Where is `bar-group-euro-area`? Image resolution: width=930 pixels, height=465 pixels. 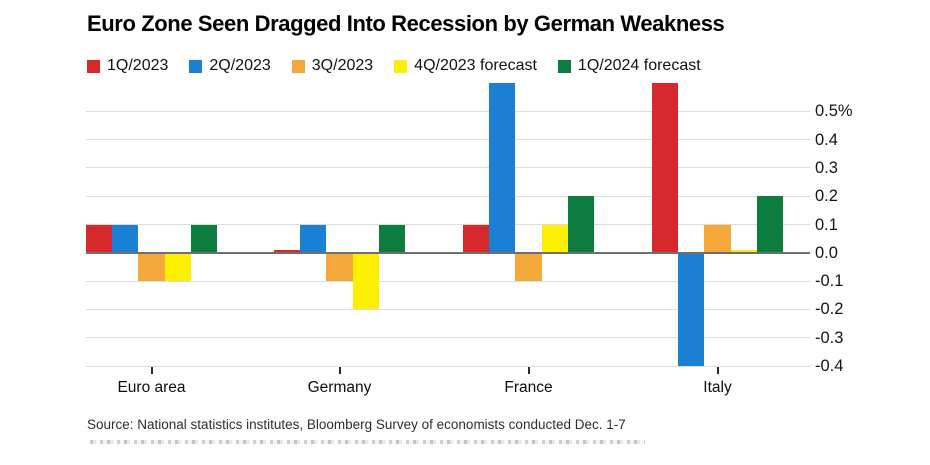
bar-group-euro-area is located at coordinates (151, 224).